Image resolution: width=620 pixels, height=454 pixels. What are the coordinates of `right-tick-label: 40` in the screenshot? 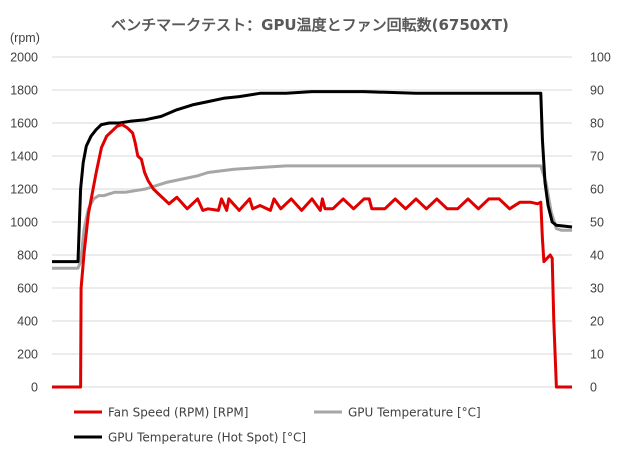 It's located at (597, 256).